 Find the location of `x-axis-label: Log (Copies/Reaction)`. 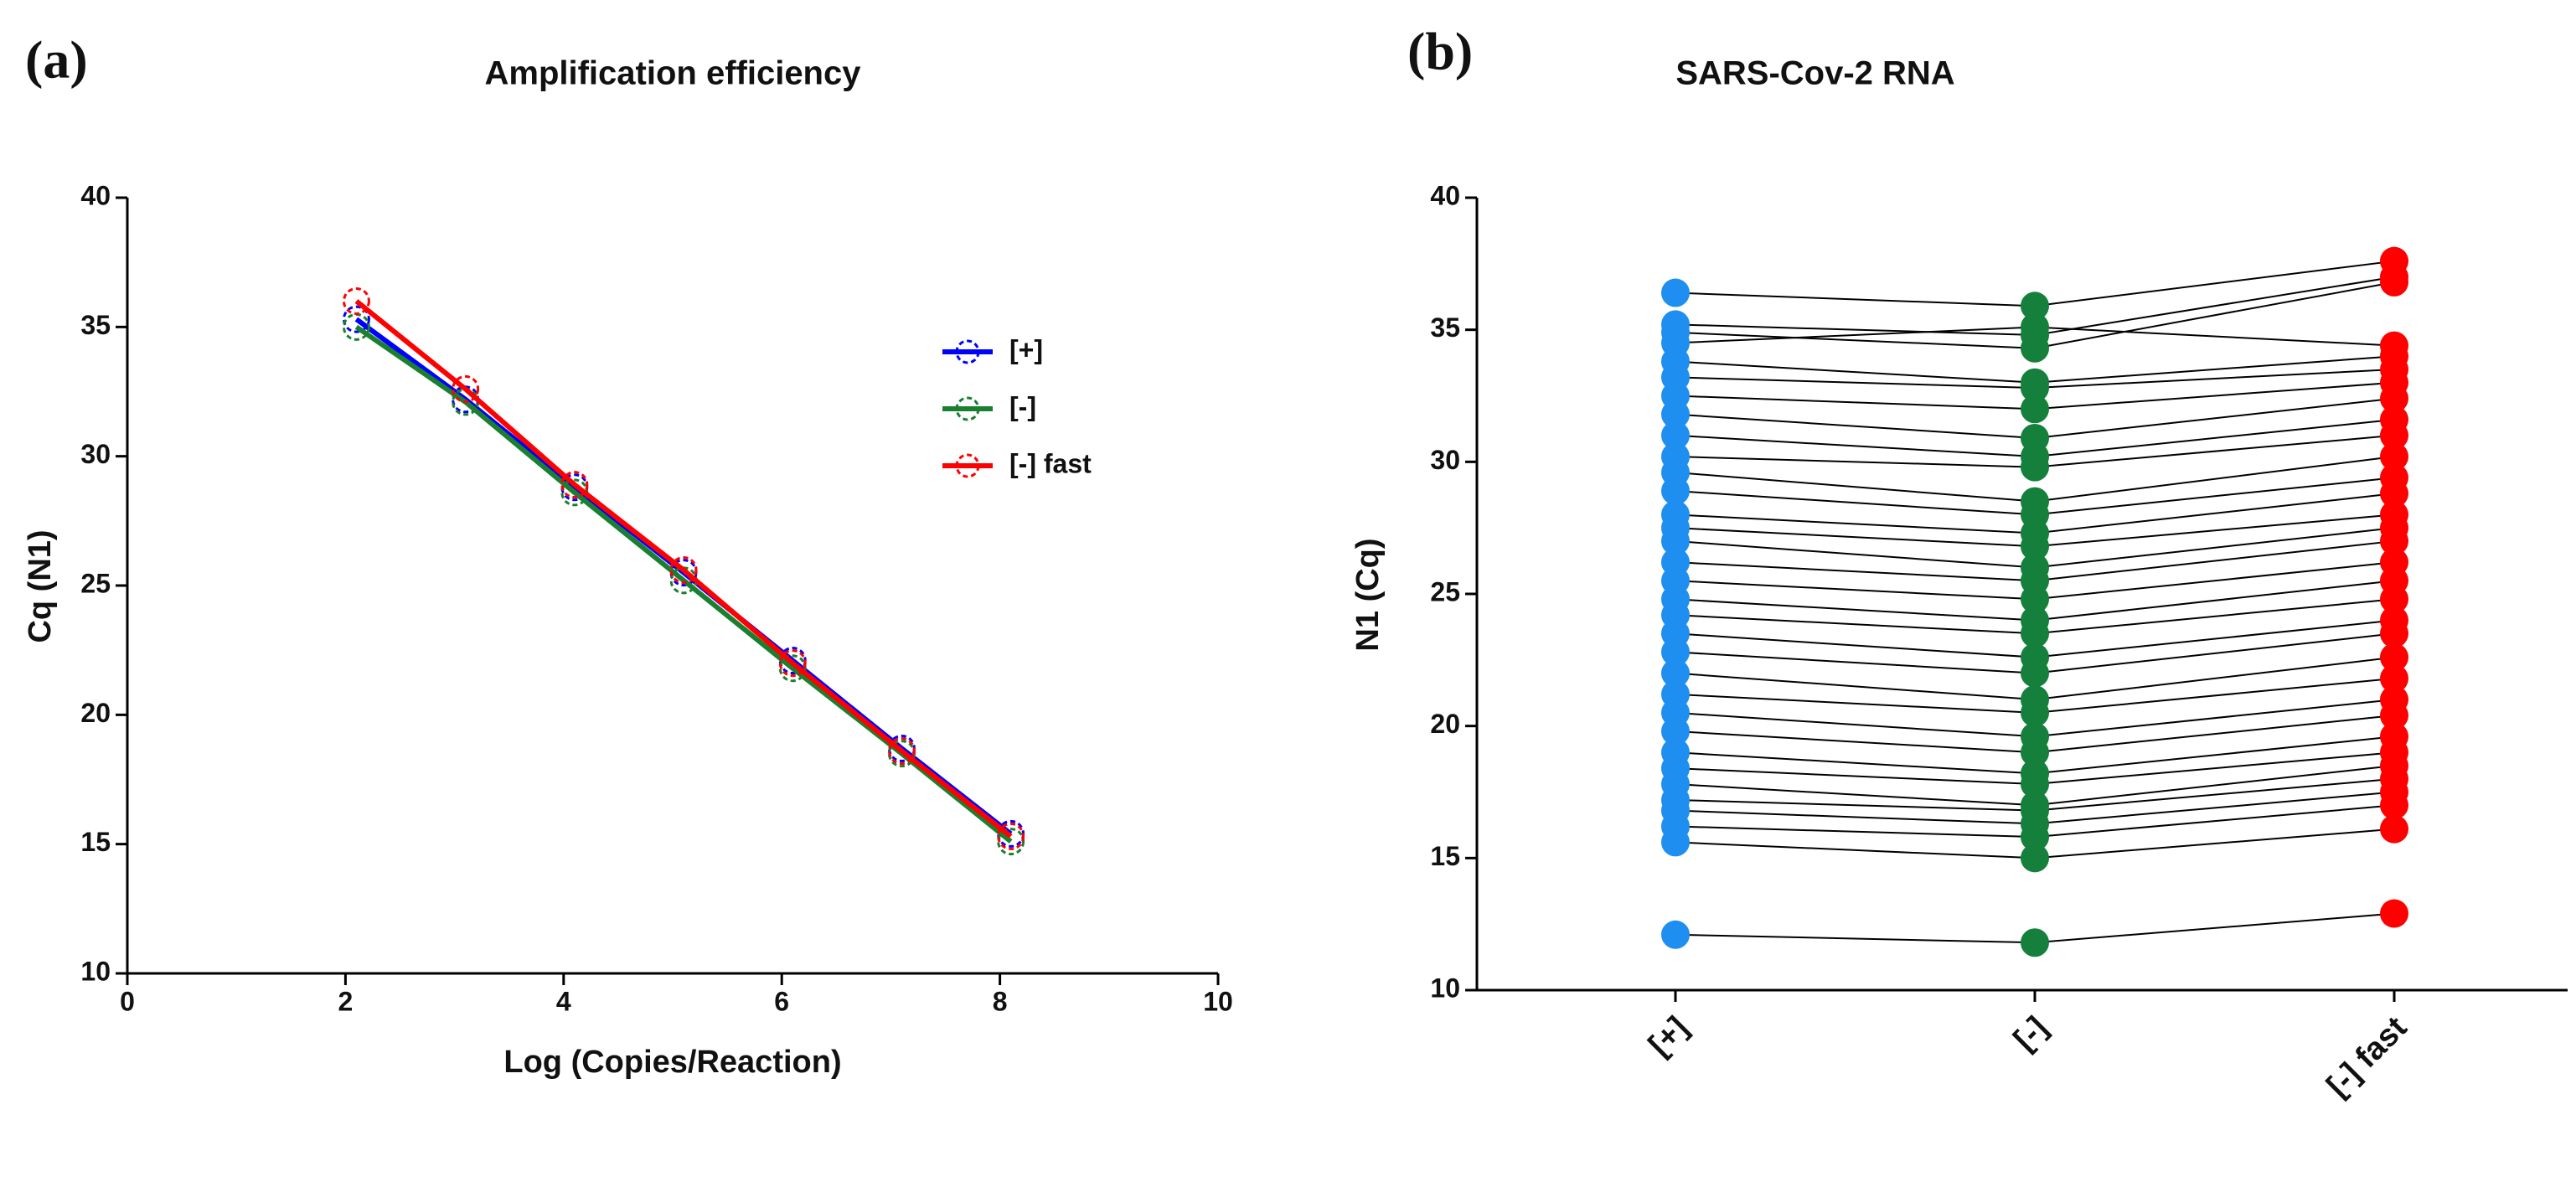

x-axis-label: Log (Copies/Reaction) is located at coordinates (672, 1062).